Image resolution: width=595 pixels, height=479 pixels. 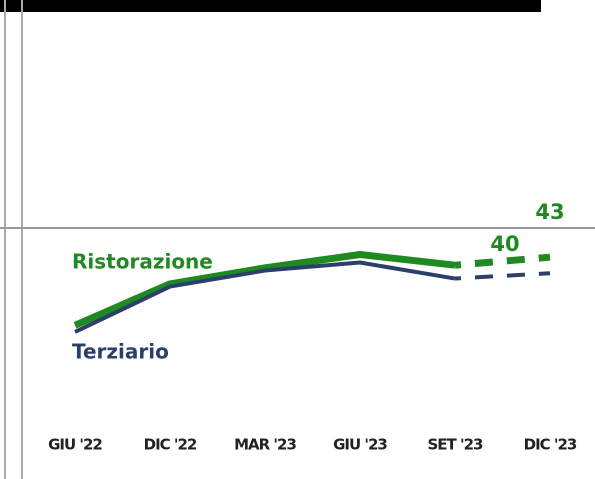 I want to click on series-label: Terziario, so click(x=120, y=352).